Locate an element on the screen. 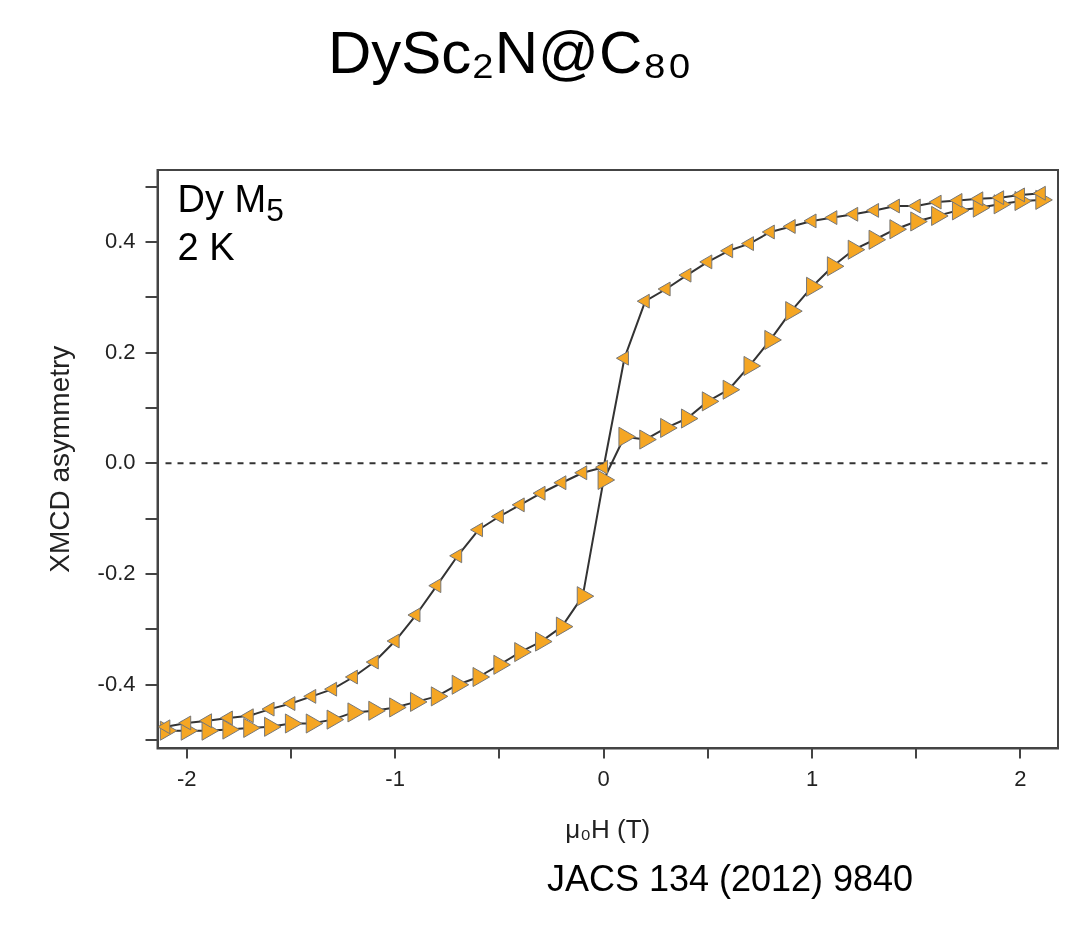 Image resolution: width=1070 pixels, height=928 pixels. x-tick-label: -2 is located at coordinates (186, 778).